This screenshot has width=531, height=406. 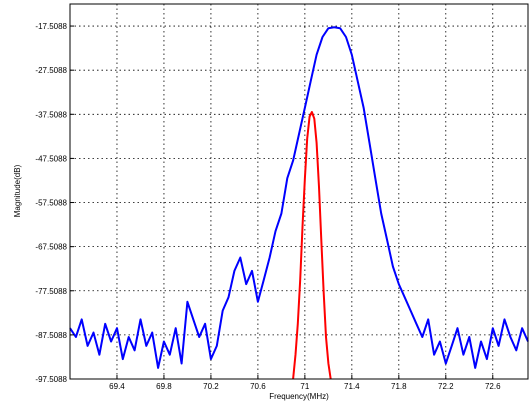 I want to click on x-axis-ticks: 69.4 69.8 70.2 70.6 71 71.4 71.8 72.2 72.6, so click(x=305, y=383).